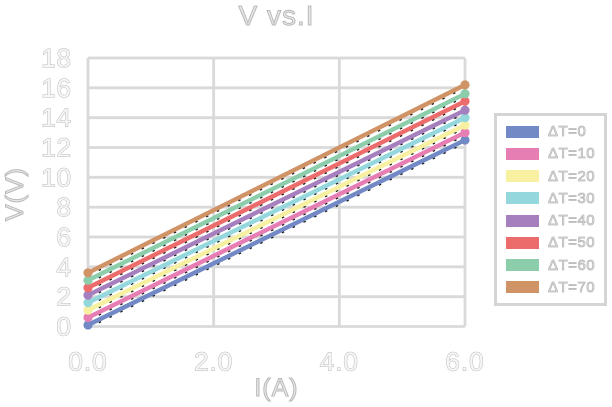 Image resolution: width=612 pixels, height=407 pixels. What do you see at coordinates (276, 388) in the screenshot?
I see `x-axis-label: I(A)` at bounding box center [276, 388].